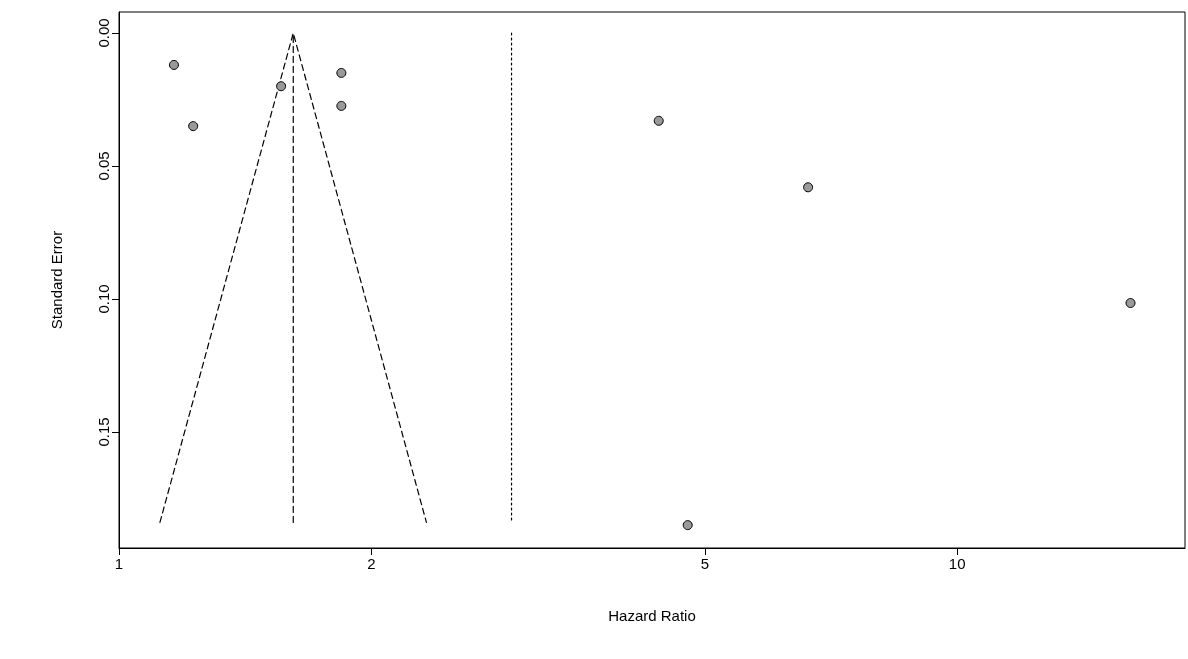 The height and width of the screenshot is (659, 1188). What do you see at coordinates (957, 563) in the screenshot?
I see `x-tick-label: 10` at bounding box center [957, 563].